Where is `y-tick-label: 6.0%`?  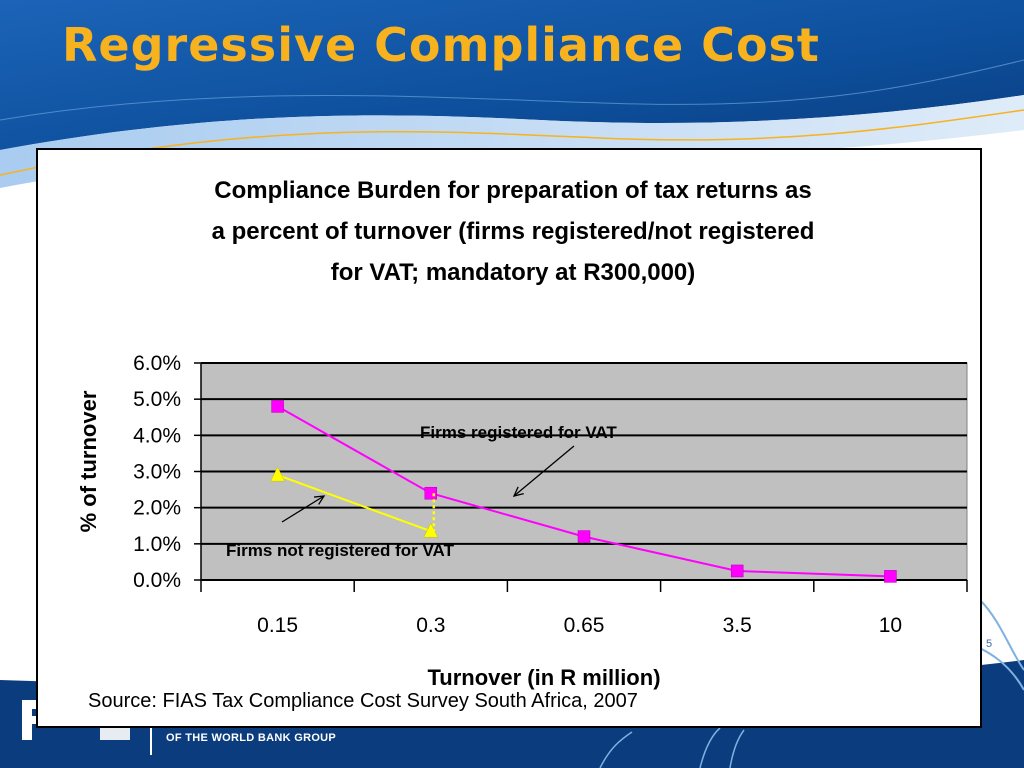 y-tick-label: 6.0% is located at coordinates (157, 363).